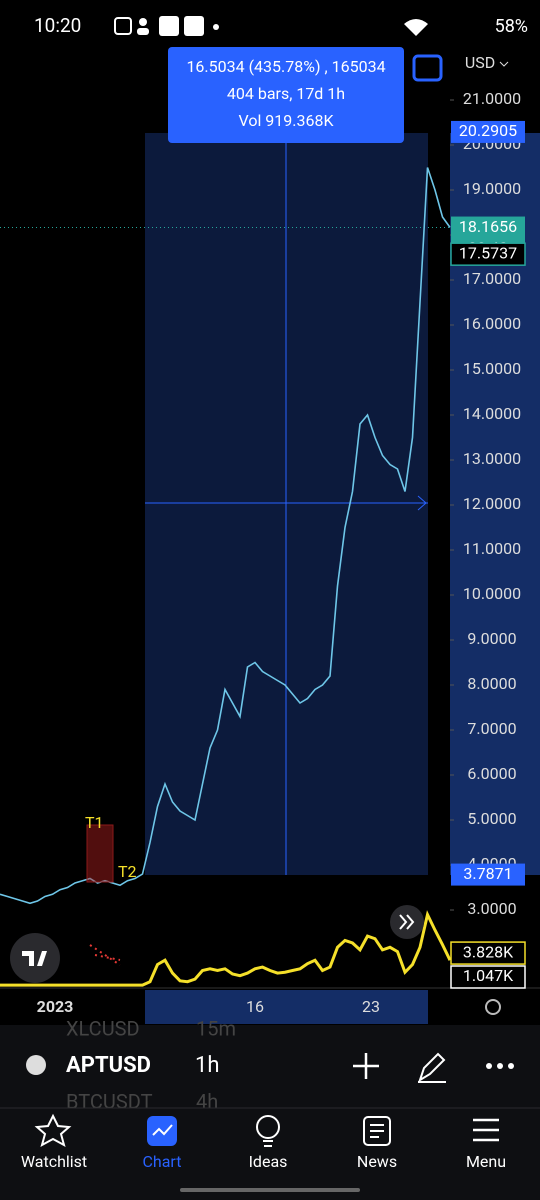 The width and height of the screenshot is (540, 1200). Describe the element at coordinates (127, 871) in the screenshot. I see `annotation: T2` at that location.